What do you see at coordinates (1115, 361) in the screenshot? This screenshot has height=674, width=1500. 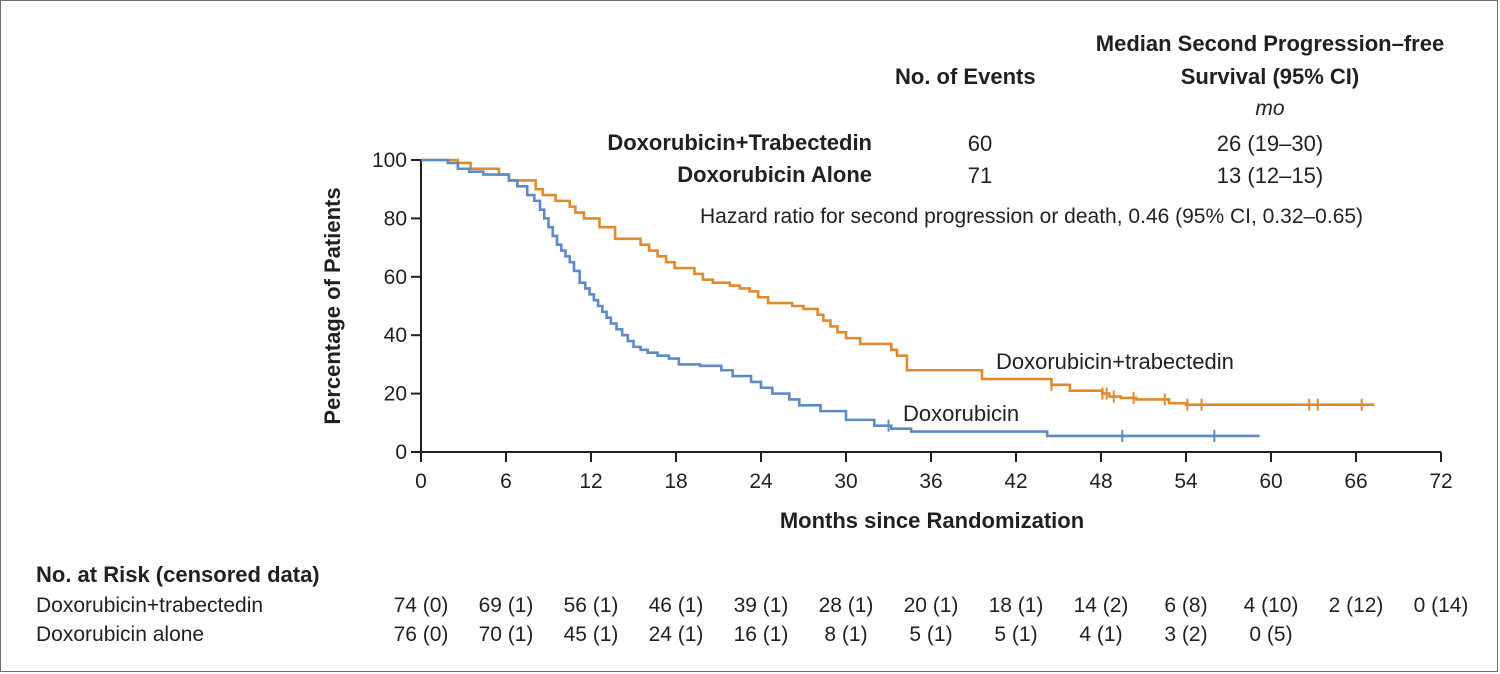 I see `combo-curve-label: Doxorubicin+trabectedin` at bounding box center [1115, 361].